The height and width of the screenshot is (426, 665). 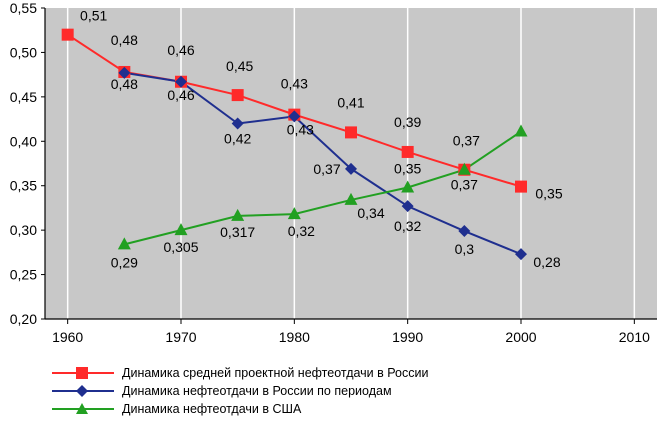 I want to click on legend-key-diamond, so click(x=83, y=391).